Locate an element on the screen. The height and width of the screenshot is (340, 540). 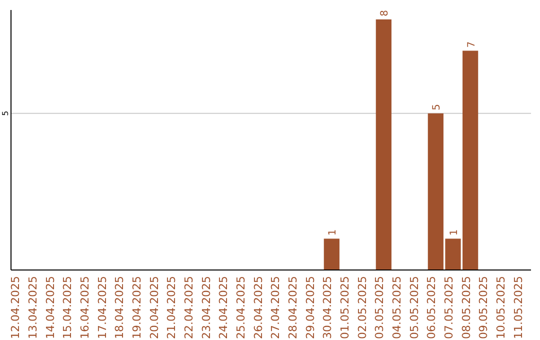
x-tick-label: 18.04.2025 is located at coordinates (119, 307).